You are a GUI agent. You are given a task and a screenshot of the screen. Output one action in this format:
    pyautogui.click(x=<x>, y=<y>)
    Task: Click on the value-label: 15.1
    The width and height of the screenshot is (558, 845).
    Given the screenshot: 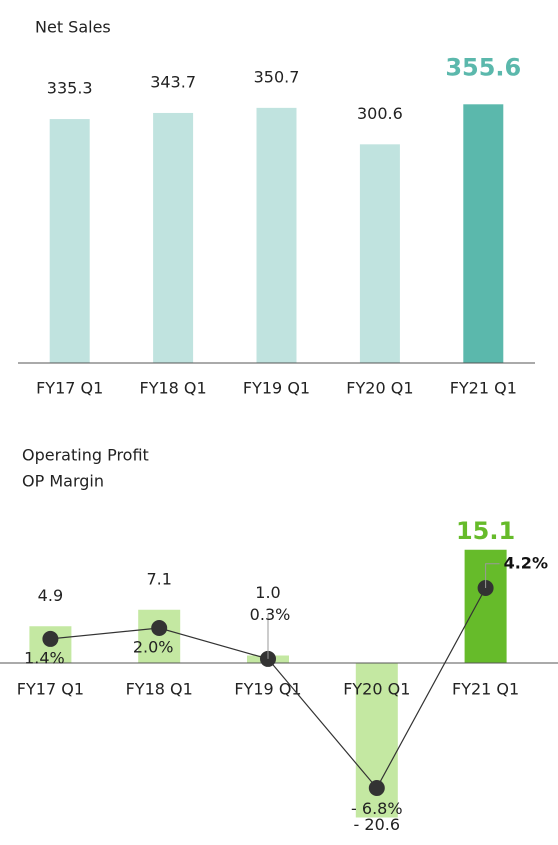 What is the action you would take?
    pyautogui.click(x=485, y=531)
    